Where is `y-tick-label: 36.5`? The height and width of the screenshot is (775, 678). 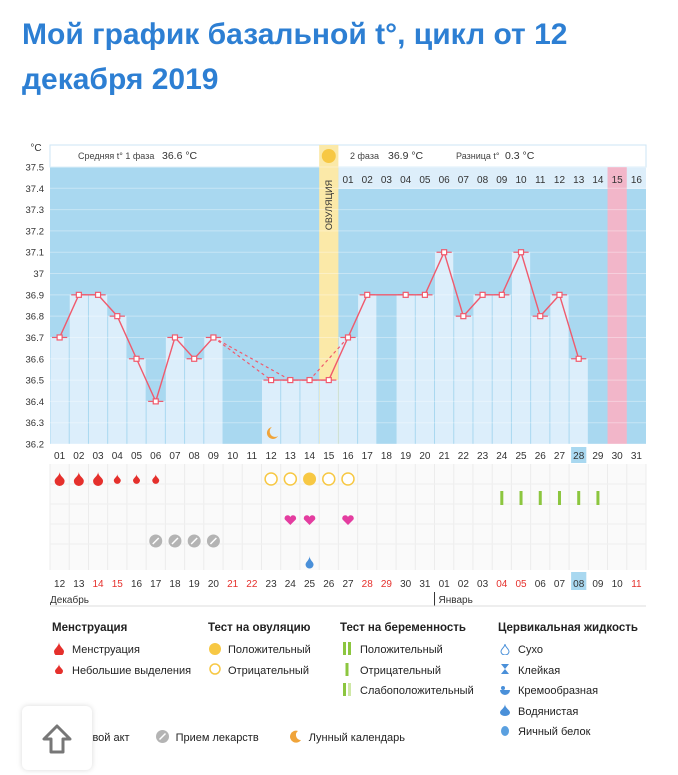 y-tick-label: 36.5 is located at coordinates (35, 381).